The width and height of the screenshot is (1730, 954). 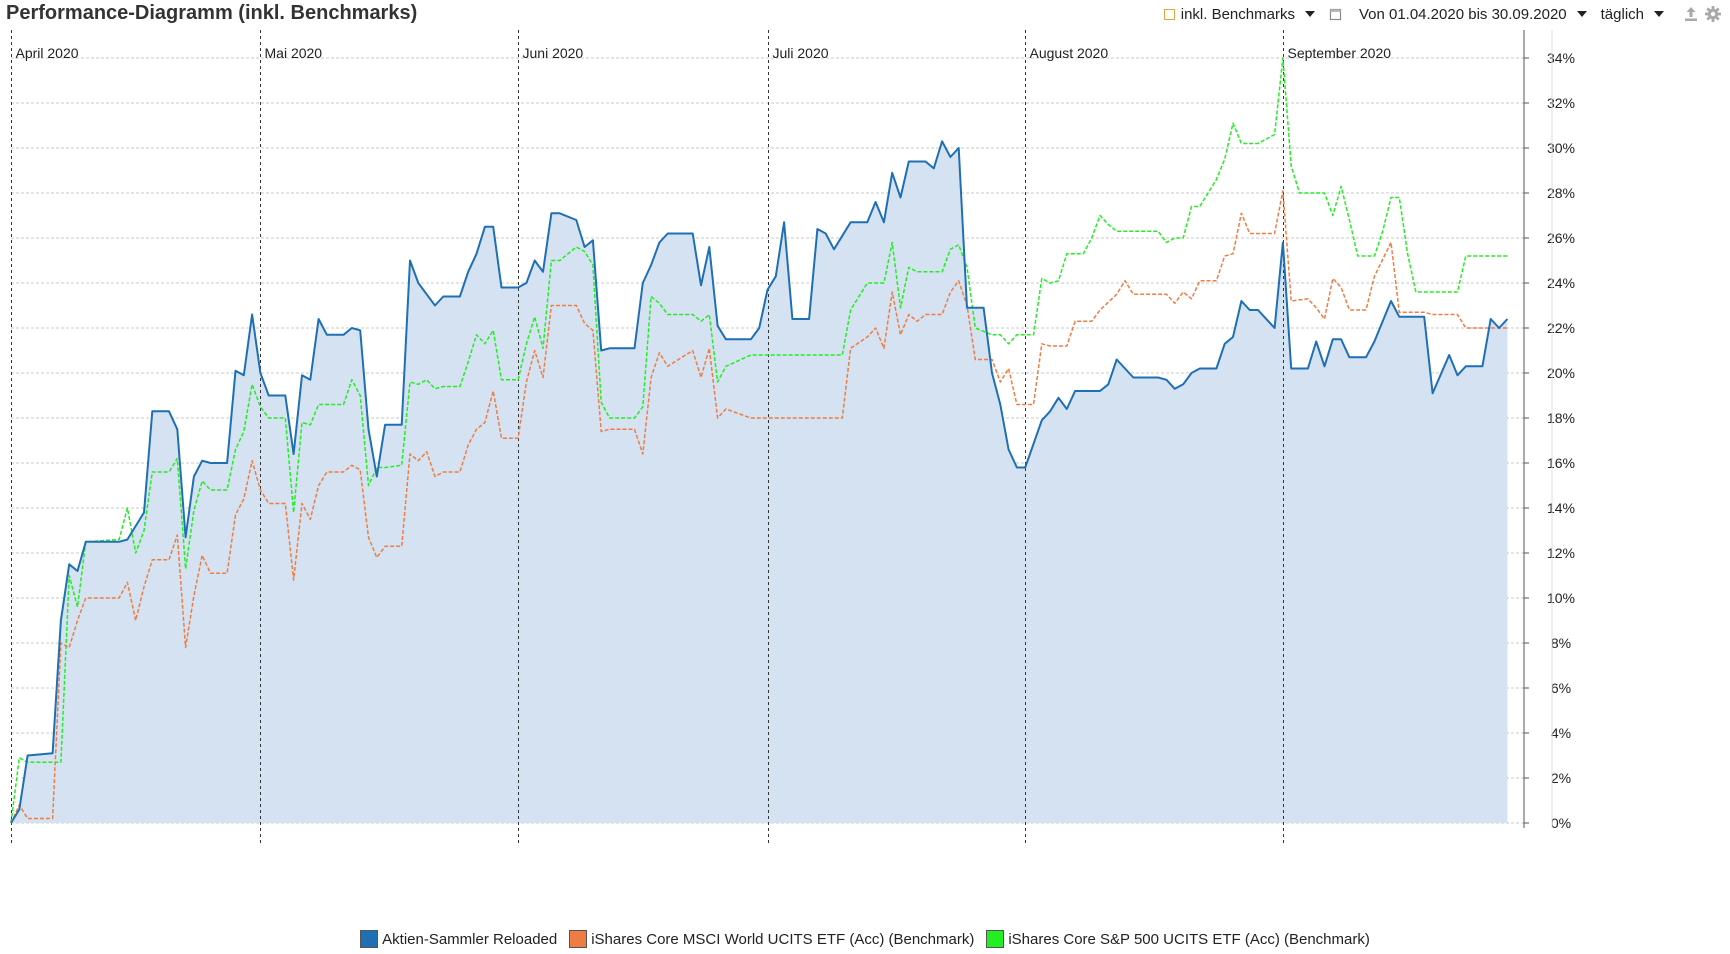 What do you see at coordinates (1561, 463) in the screenshot?
I see `y-tick-label: 16%` at bounding box center [1561, 463].